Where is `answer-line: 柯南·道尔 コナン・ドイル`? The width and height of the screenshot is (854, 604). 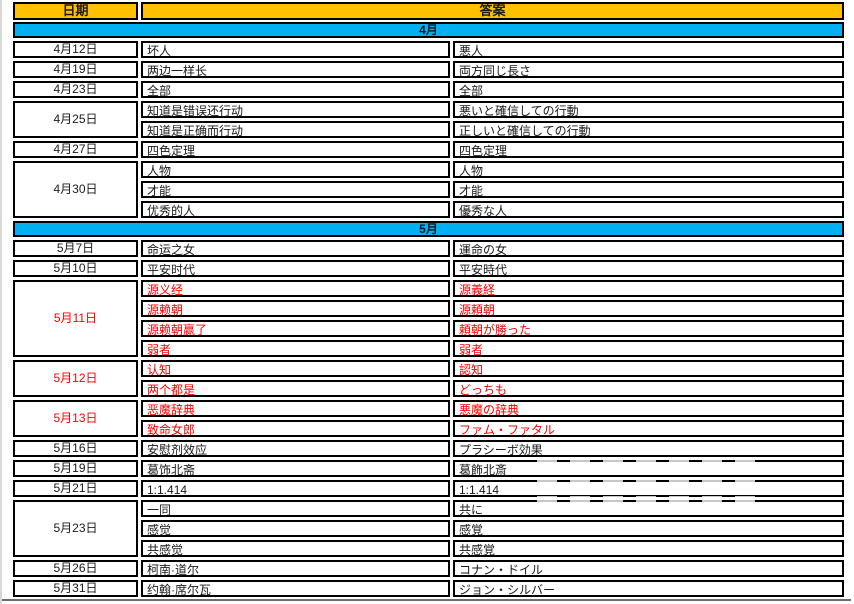
answer-line: 柯南·道尔 コナン・ドイル is located at coordinates (492, 568).